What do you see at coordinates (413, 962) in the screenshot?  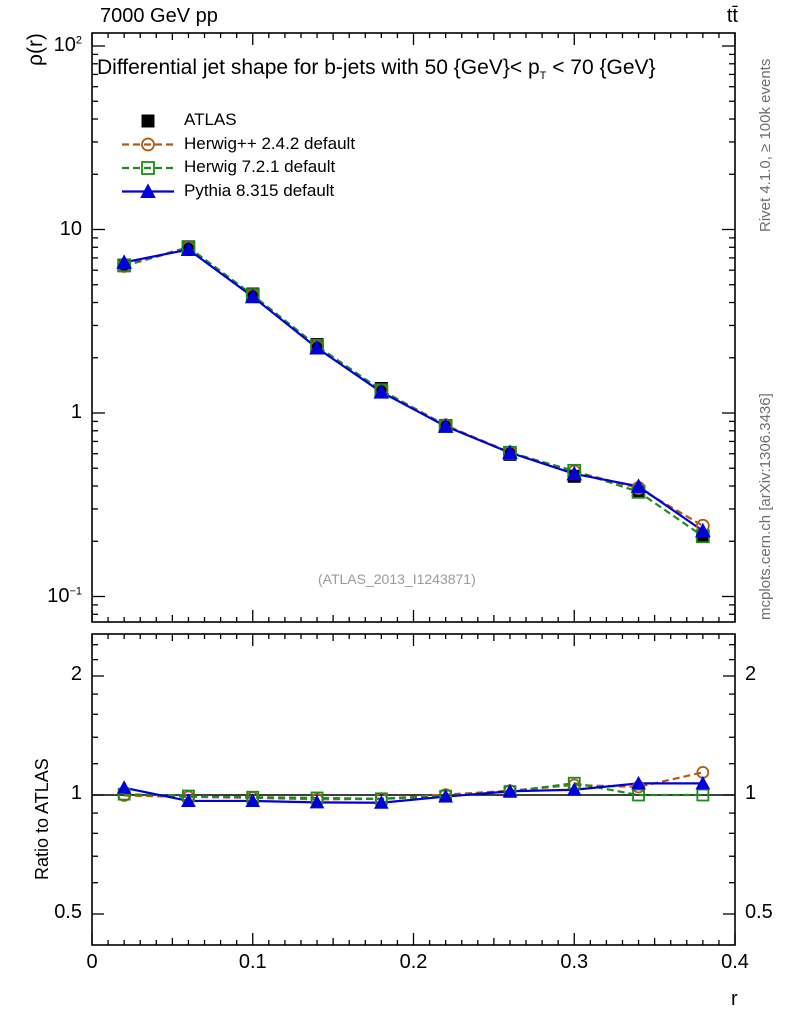 I see `x-tick-0.2: 0.2` at bounding box center [413, 962].